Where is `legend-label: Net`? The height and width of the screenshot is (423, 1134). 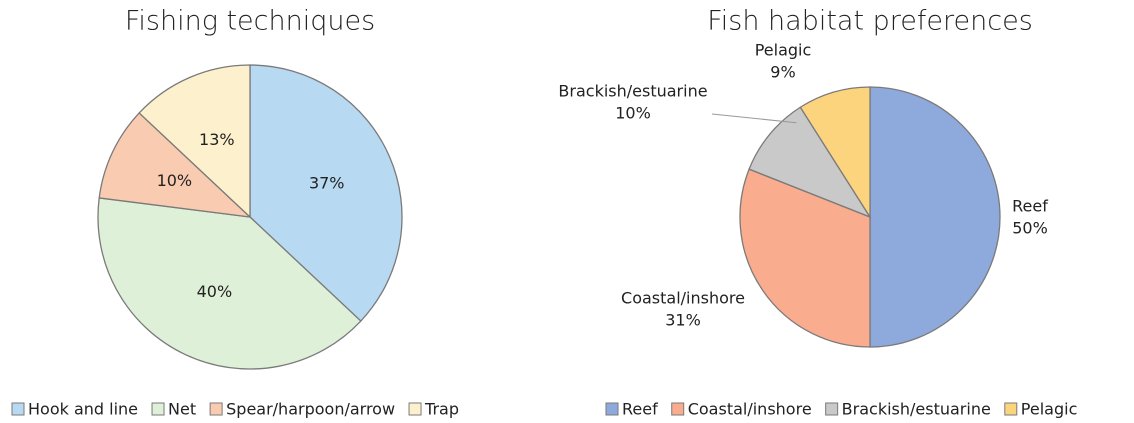 legend-label: Net is located at coordinates (182, 409).